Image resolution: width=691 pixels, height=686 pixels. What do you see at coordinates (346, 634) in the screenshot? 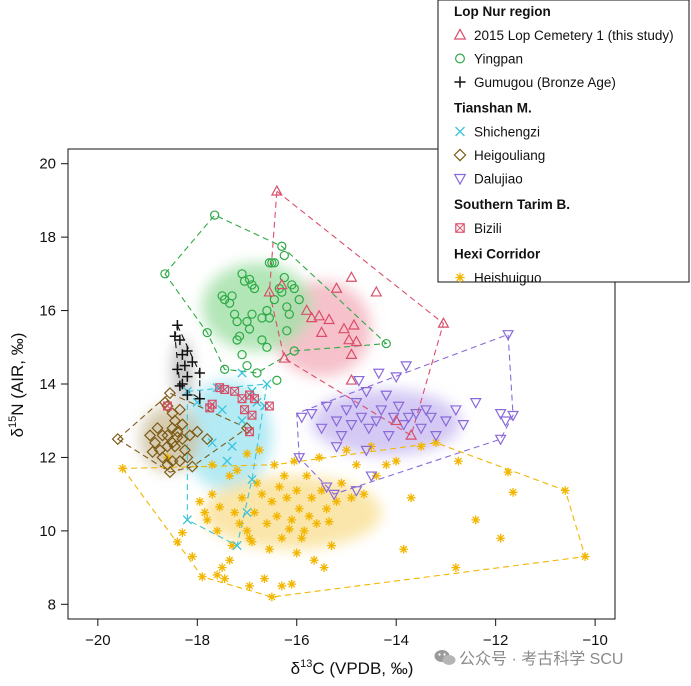
I see `x-axis: −20 −18 −16 −14 −12 −10` at bounding box center [346, 634].